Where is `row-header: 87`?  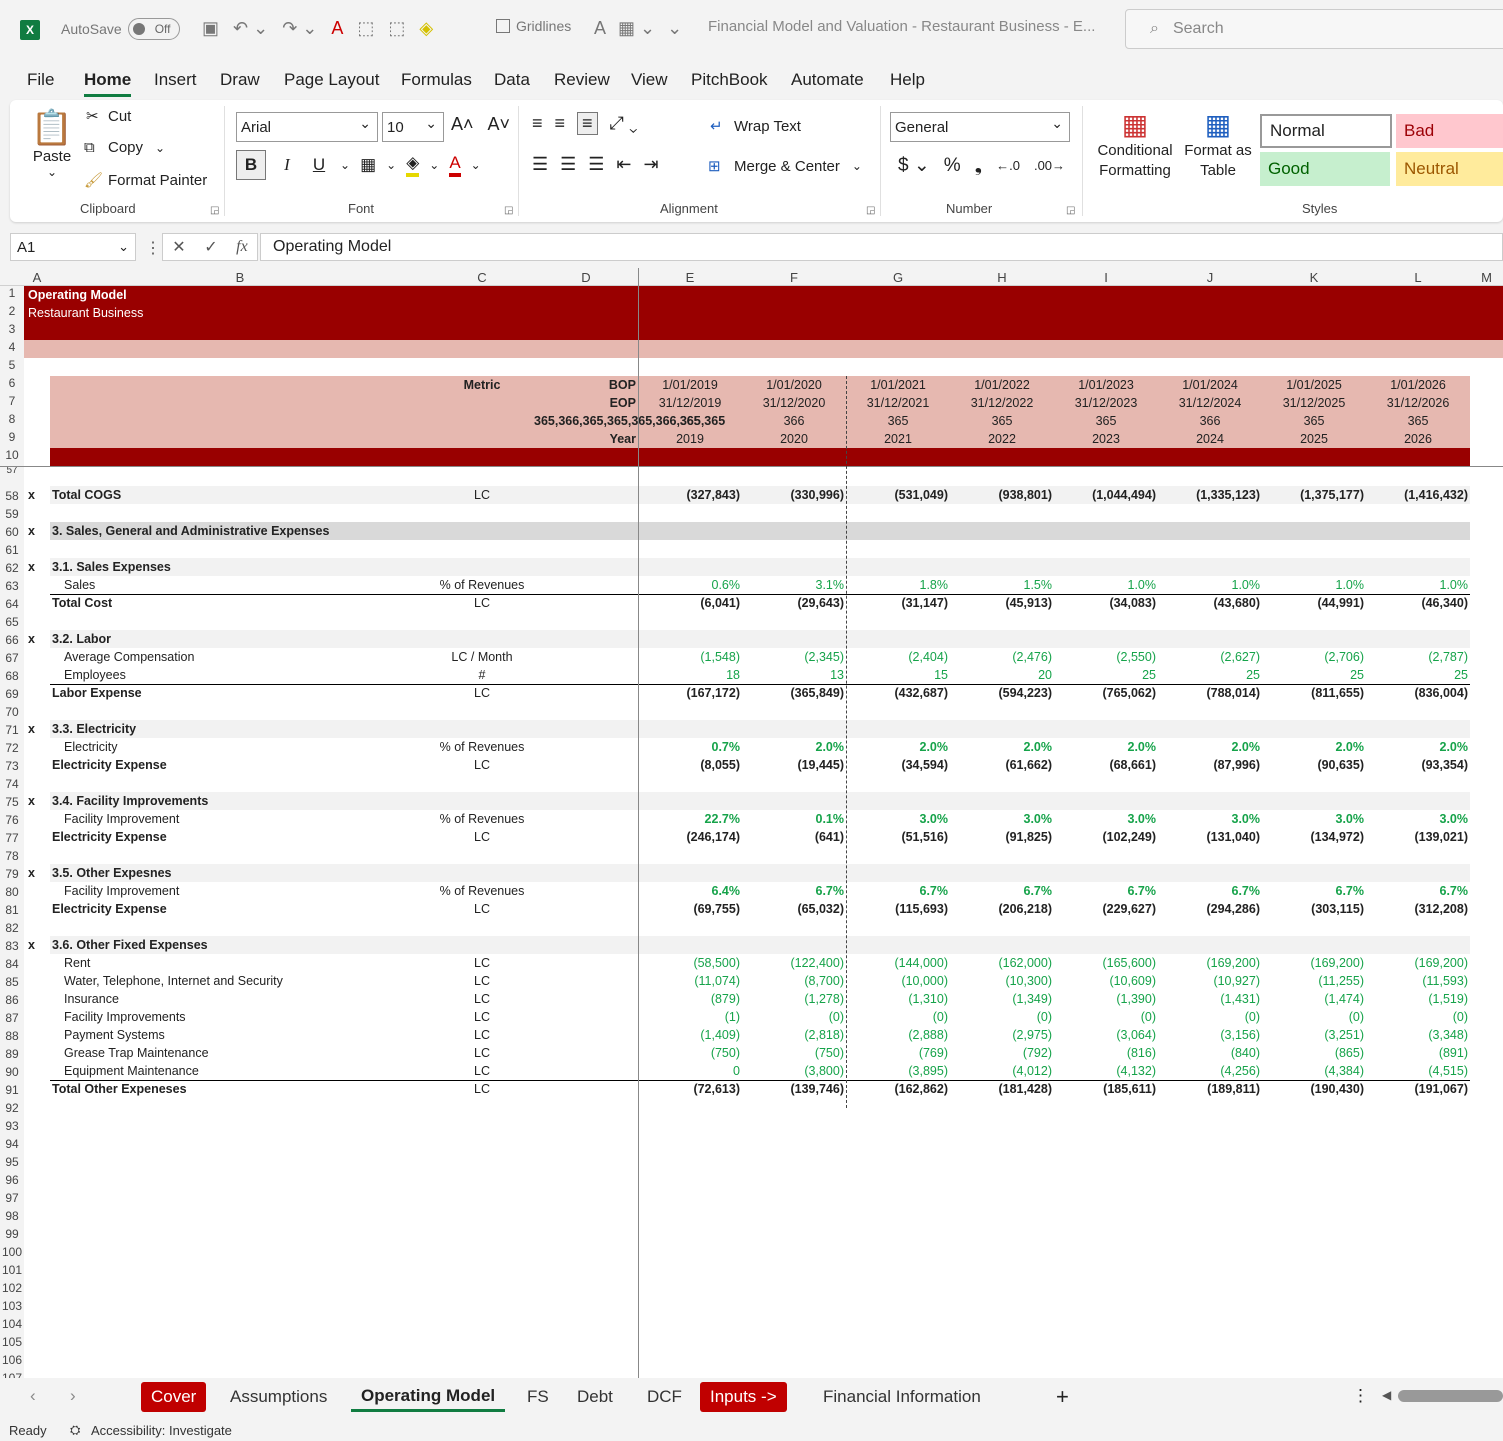 row-header: 87 is located at coordinates (12, 1017).